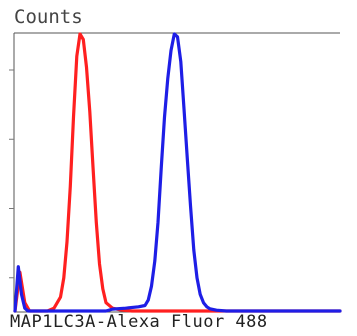 The image size is (357, 336). What do you see at coordinates (48, 17) in the screenshot?
I see `y-axis-label: Counts` at bounding box center [48, 17].